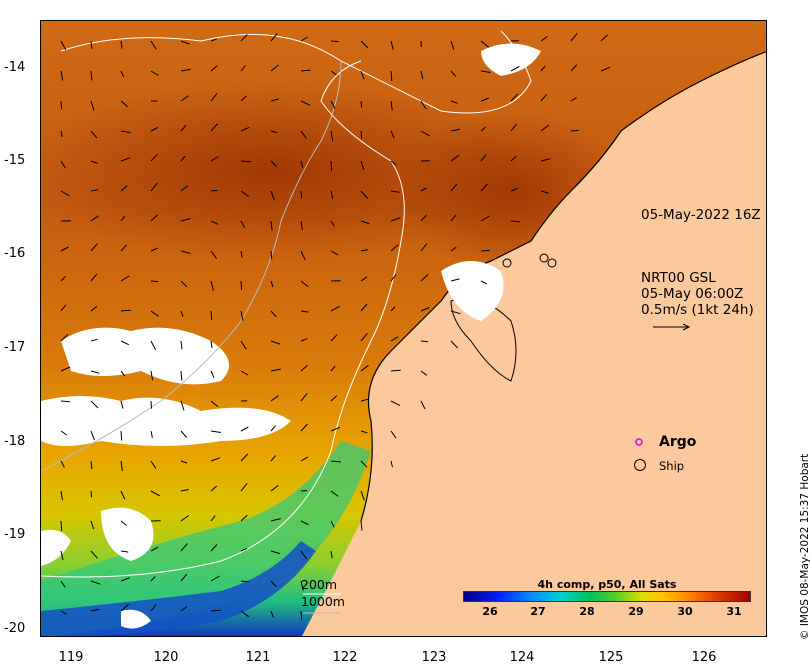 Image resolution: width=810 pixels, height=672 pixels. What do you see at coordinates (538, 611) in the screenshot?
I see `colorbar-tick: 27` at bounding box center [538, 611].